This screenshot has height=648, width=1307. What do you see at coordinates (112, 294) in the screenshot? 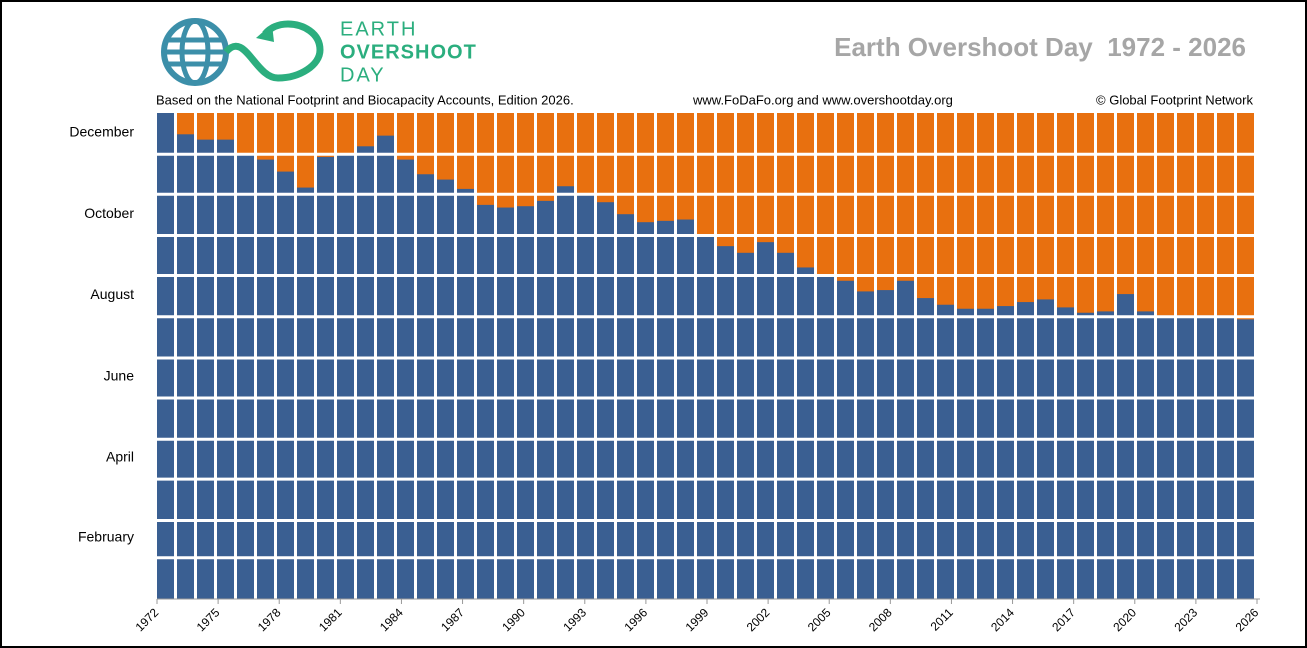
I see `y-tick-label: August` at bounding box center [112, 294].